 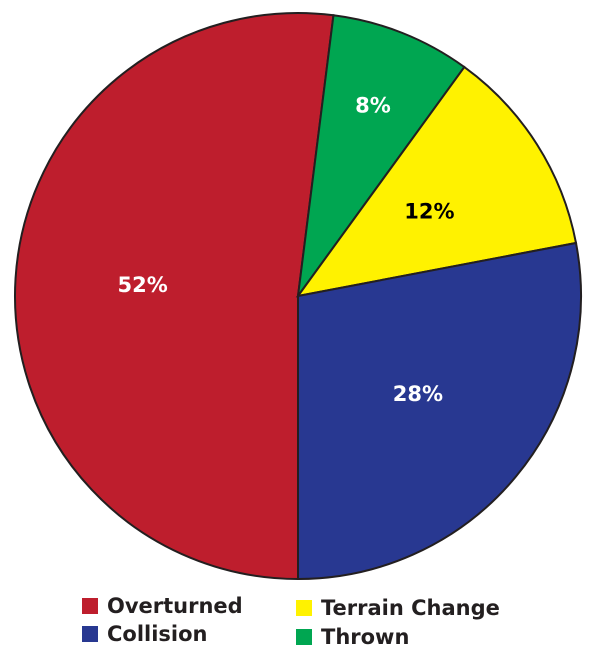 I want to click on legend-label: Overturned, so click(x=175, y=606).